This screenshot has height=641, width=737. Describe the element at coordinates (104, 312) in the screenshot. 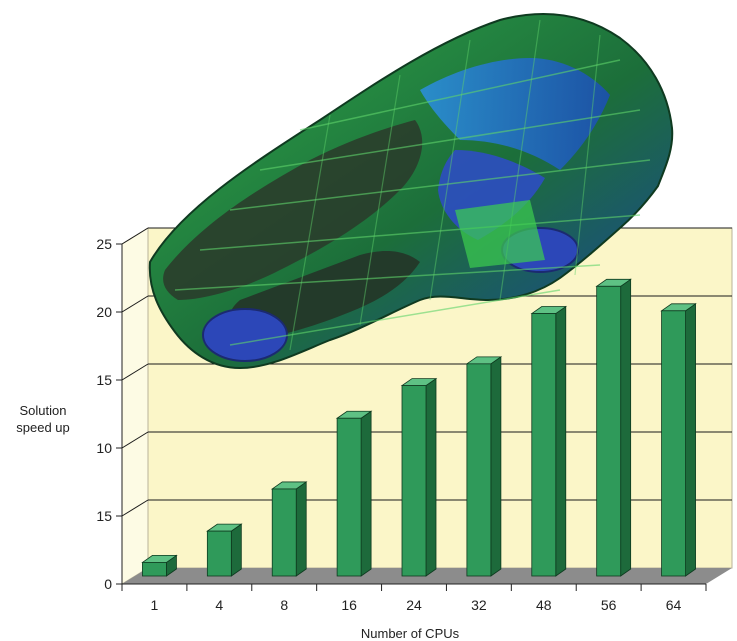

I see `y-tick-label: 20` at that location.